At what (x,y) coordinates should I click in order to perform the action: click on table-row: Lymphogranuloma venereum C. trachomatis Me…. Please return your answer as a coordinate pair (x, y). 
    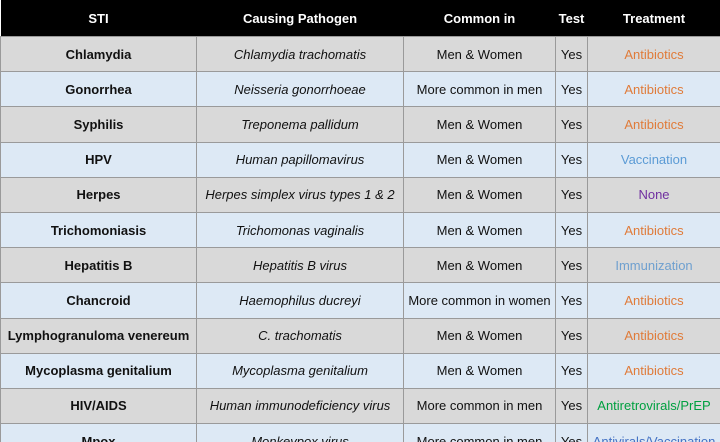
    Looking at the image, I should click on (360, 335).